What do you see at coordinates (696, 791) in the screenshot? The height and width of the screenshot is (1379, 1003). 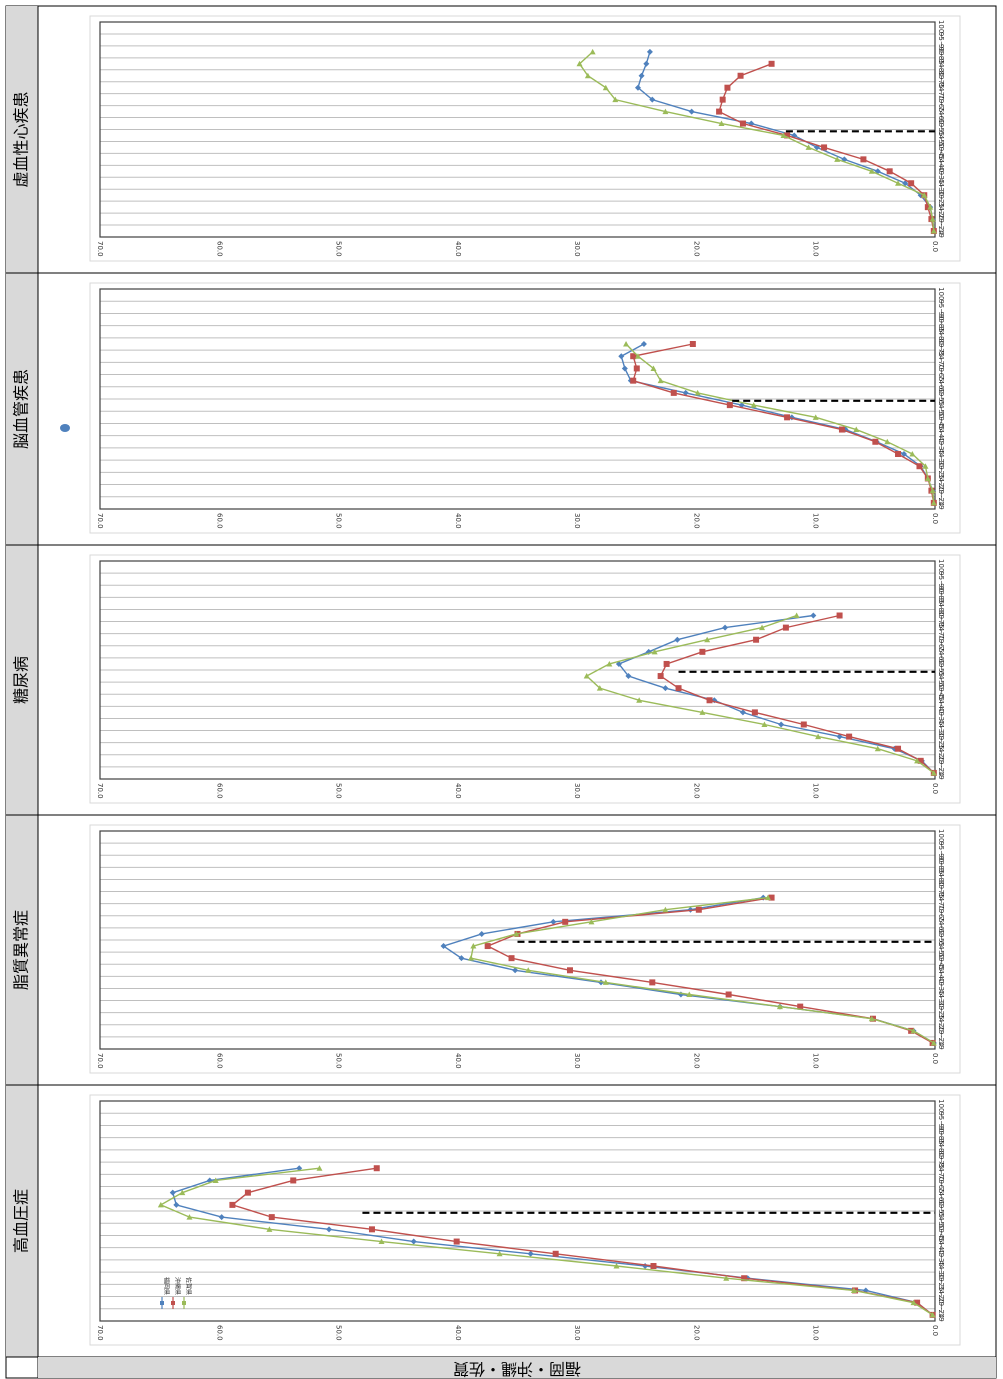 I see `x-tick-label: 20.0` at bounding box center [696, 791].